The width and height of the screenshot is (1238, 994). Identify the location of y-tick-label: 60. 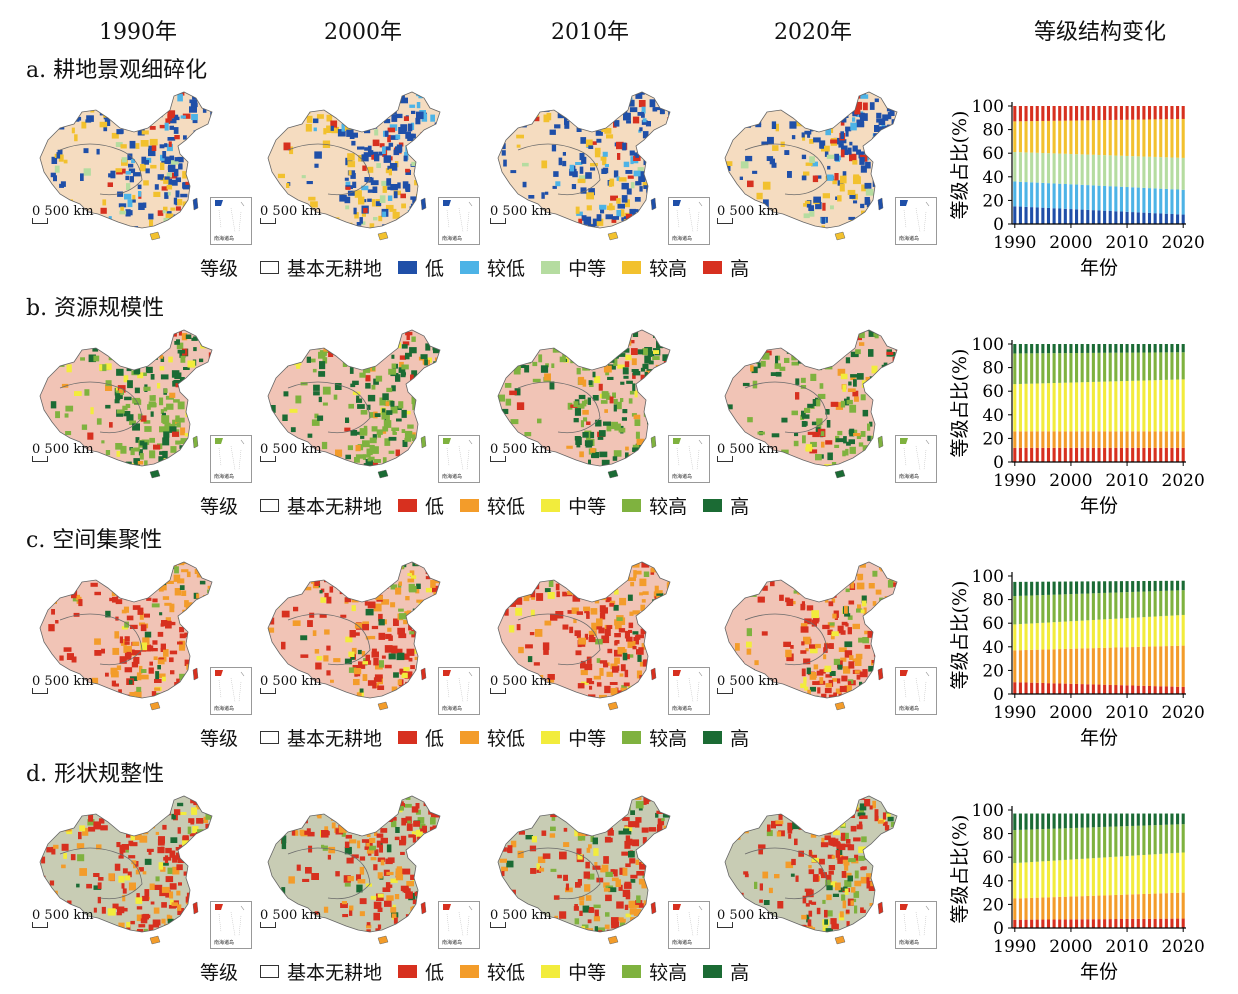
(993, 154).